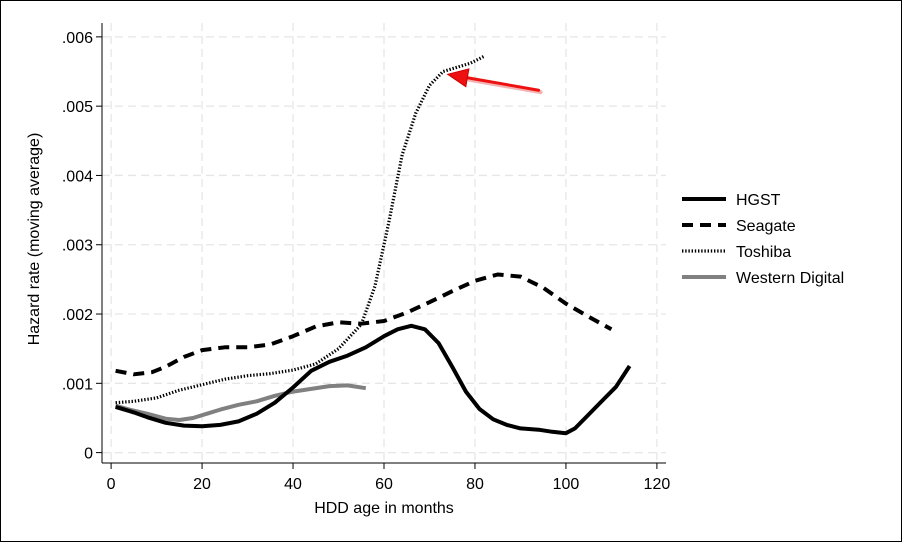  Describe the element at coordinates (458, 78) in the screenshot. I see `arrow-head-icon` at that location.